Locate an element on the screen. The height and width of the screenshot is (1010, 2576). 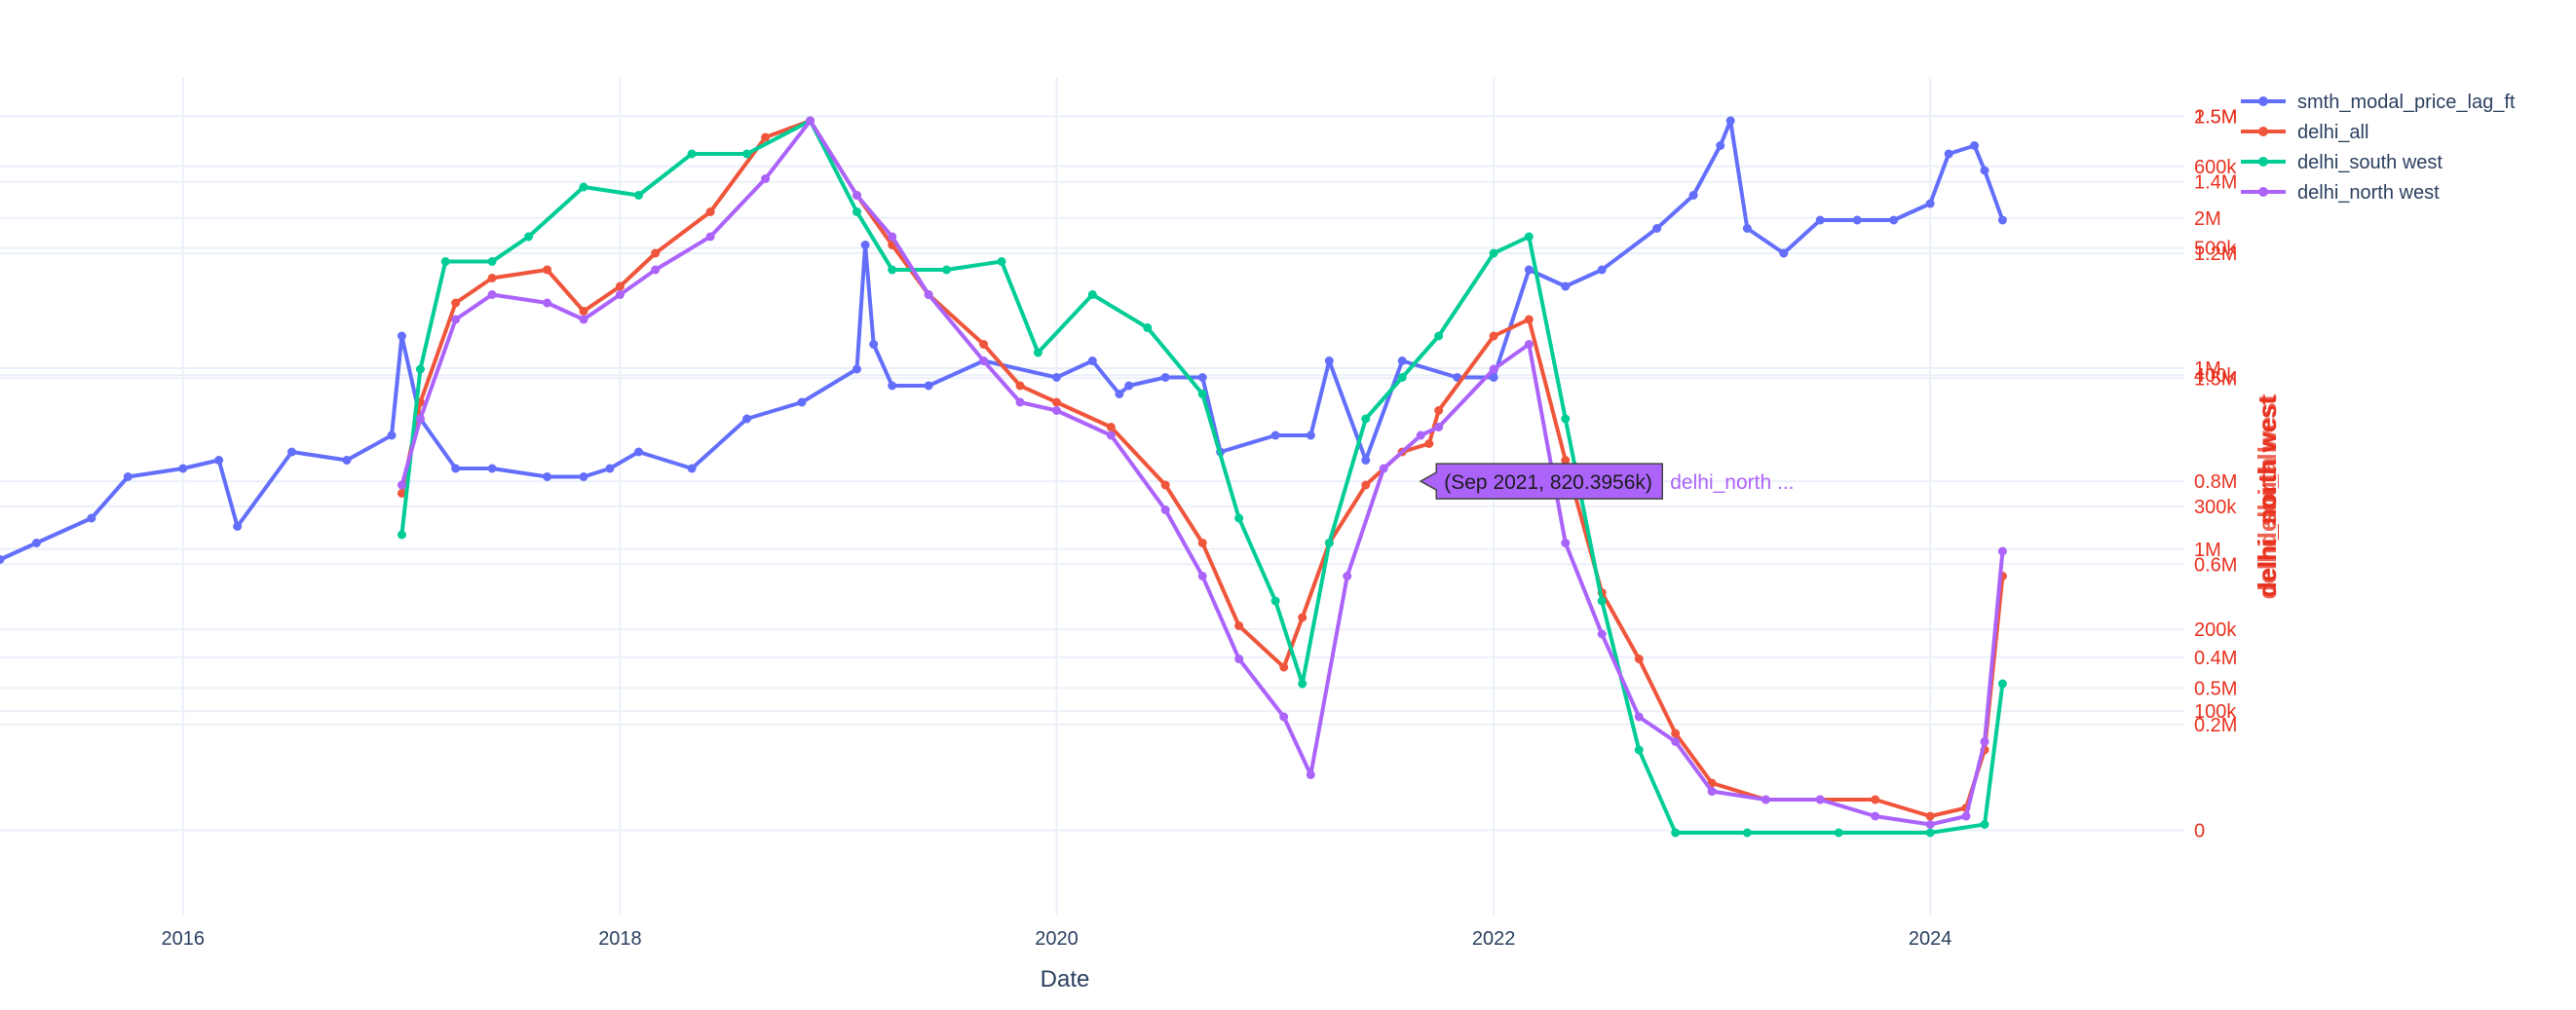
legend-item: delhi_south west is located at coordinates (2342, 162).